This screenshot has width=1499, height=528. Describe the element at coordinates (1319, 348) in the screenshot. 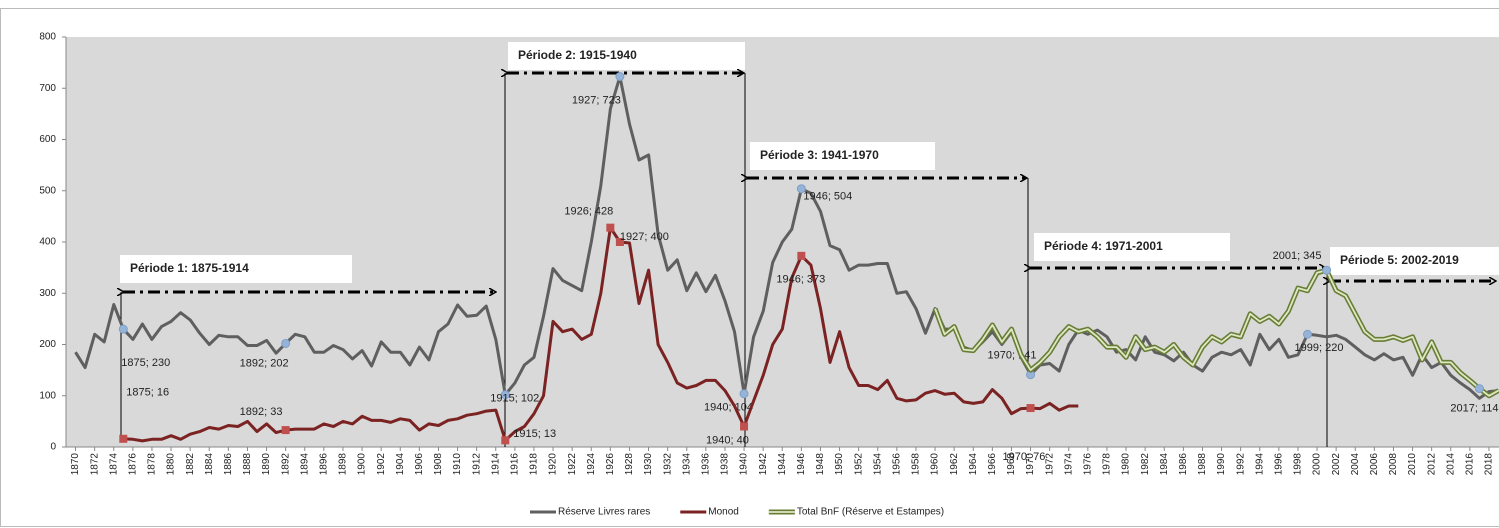

I see `data-label: 1999; 220` at that location.